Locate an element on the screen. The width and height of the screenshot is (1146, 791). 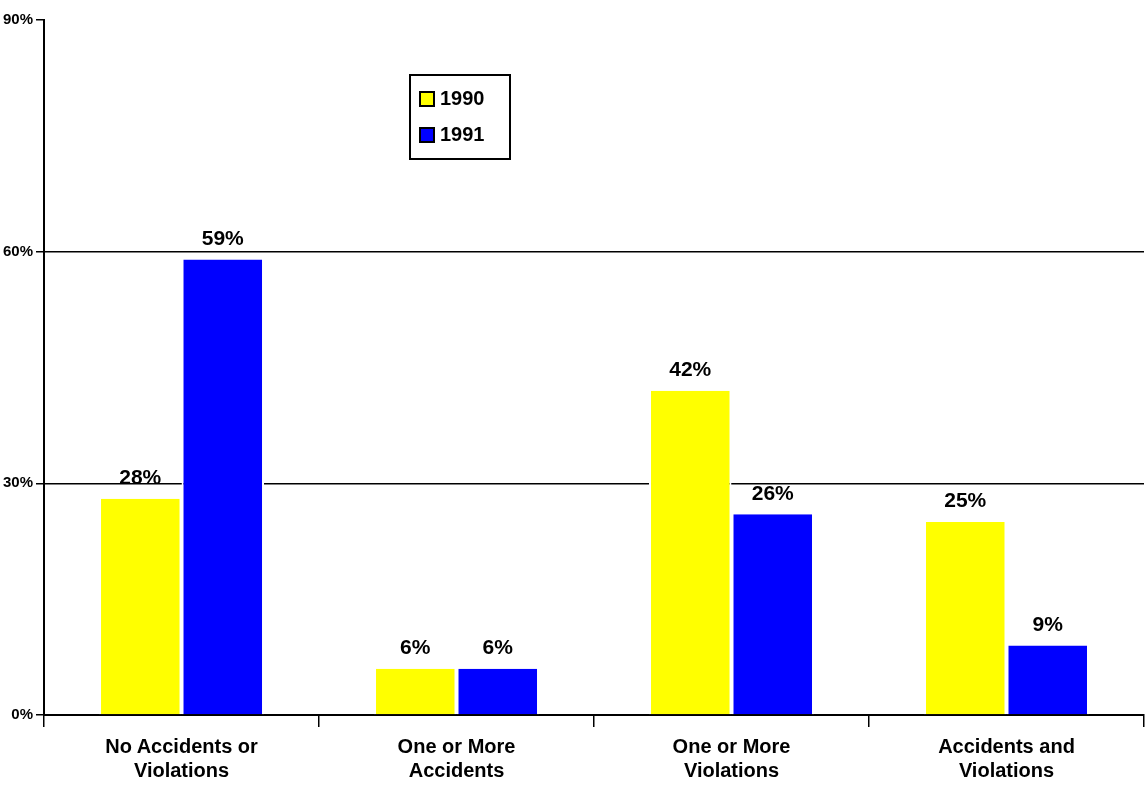
y-tick-label: 90% is located at coordinates (18, 19).